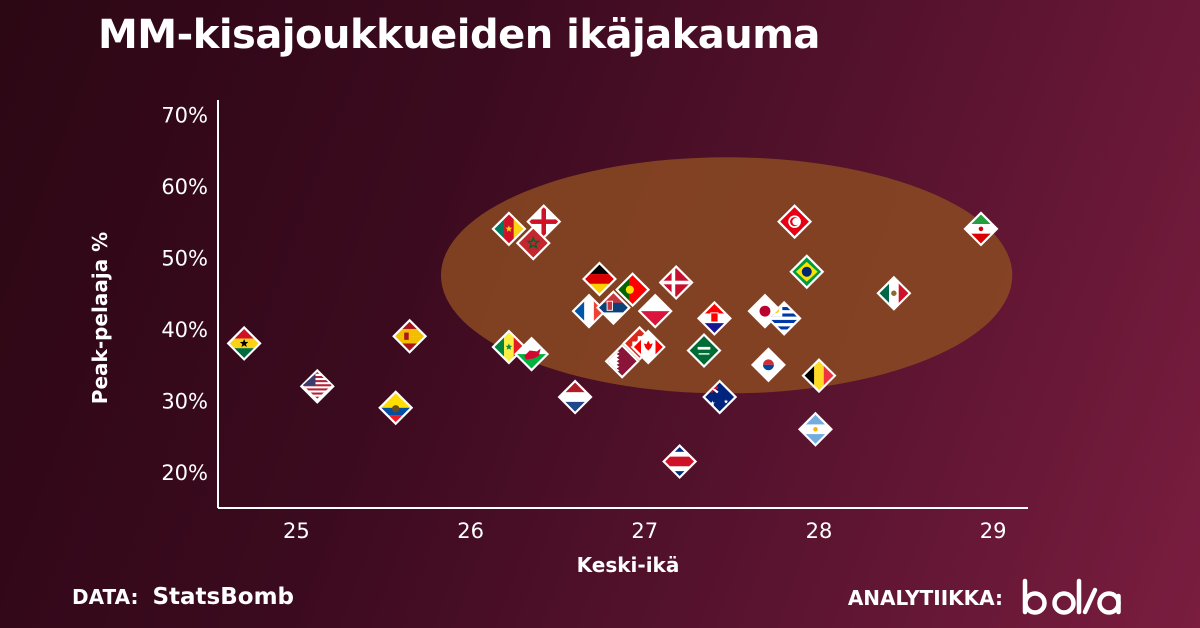 Image resolution: width=1200 pixels, height=628 pixels. Describe the element at coordinates (470, 531) in the screenshot. I see `x-tick-label: 26` at that location.